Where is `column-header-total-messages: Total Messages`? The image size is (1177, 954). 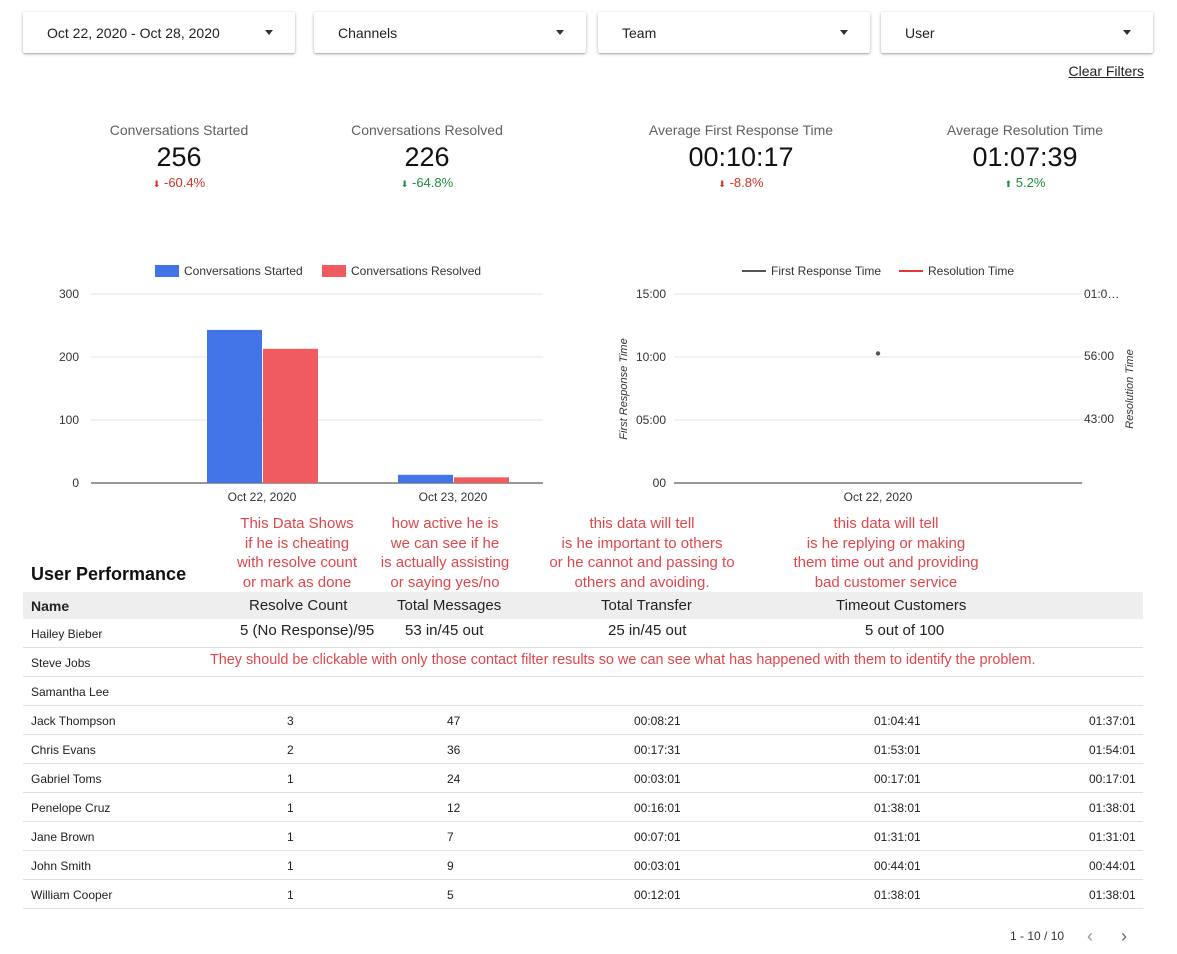 column-header-total-messages: Total Messages is located at coordinates (449, 605).